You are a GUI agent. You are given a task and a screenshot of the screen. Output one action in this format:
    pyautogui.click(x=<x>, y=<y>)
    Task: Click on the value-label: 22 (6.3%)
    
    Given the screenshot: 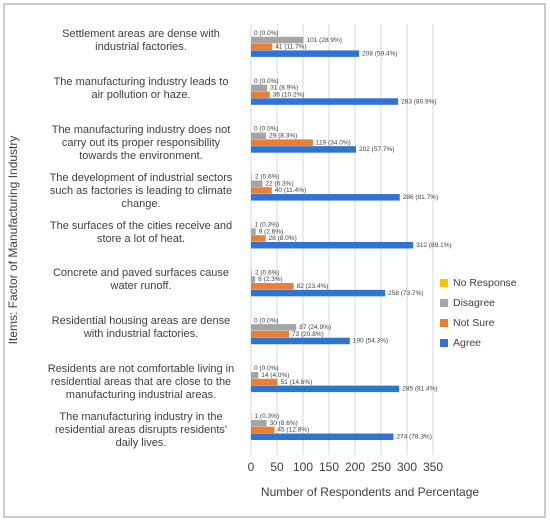 What is the action you would take?
    pyautogui.click(x=279, y=183)
    